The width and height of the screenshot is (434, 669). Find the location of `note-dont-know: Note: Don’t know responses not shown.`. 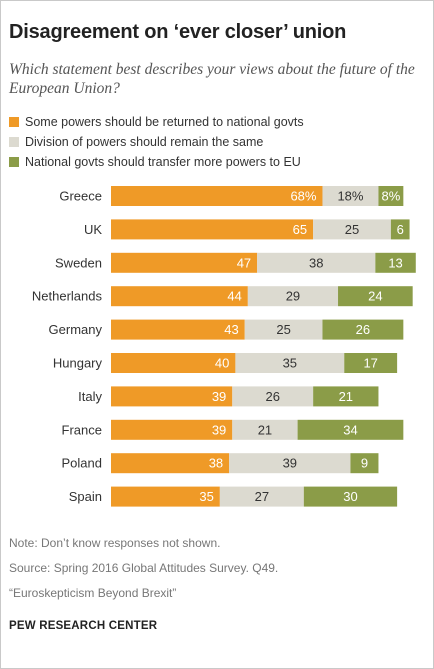

note-dont-know: Note: Don’t know responses not shown. is located at coordinates (115, 543).